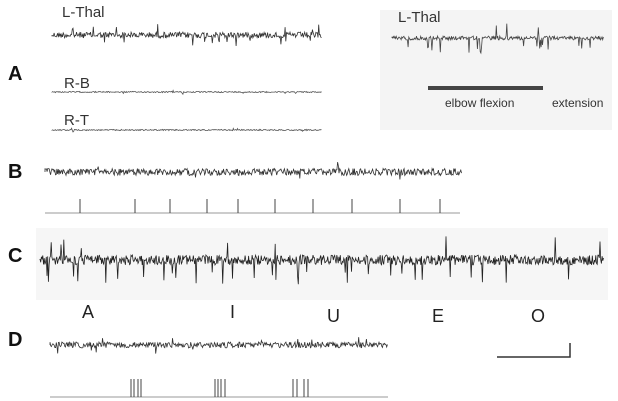 This screenshot has width=618, height=401. Describe the element at coordinates (577, 103) in the screenshot. I see `annotation: extension` at that location.